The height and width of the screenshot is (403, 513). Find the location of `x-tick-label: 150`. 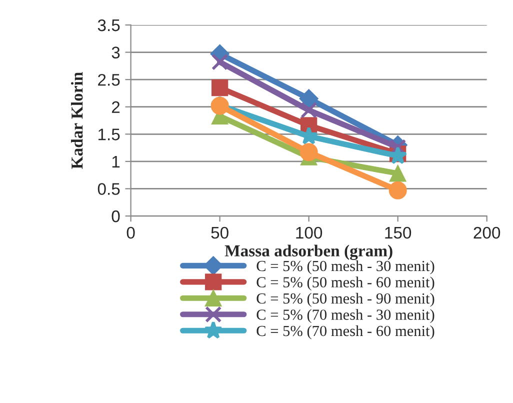

x-tick-label: 150 is located at coordinates (398, 232).